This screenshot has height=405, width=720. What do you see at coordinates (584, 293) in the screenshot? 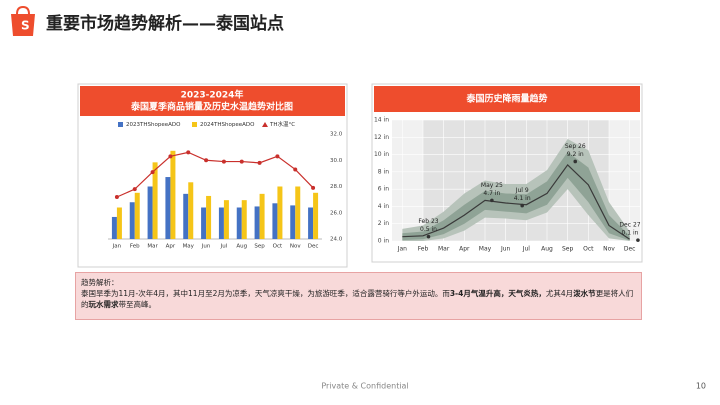
I see `note-segment: 泼水节` at bounding box center [584, 293].